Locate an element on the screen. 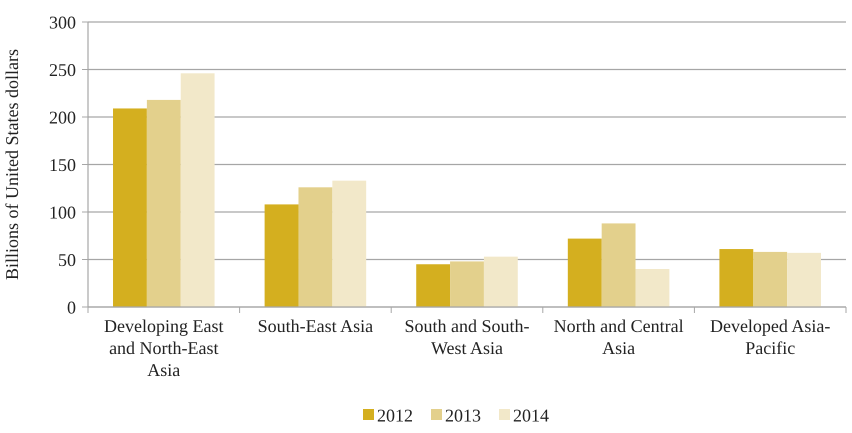 Image resolution: width=852 pixels, height=433 pixels. y-tick-label: 50 is located at coordinates (67, 260).